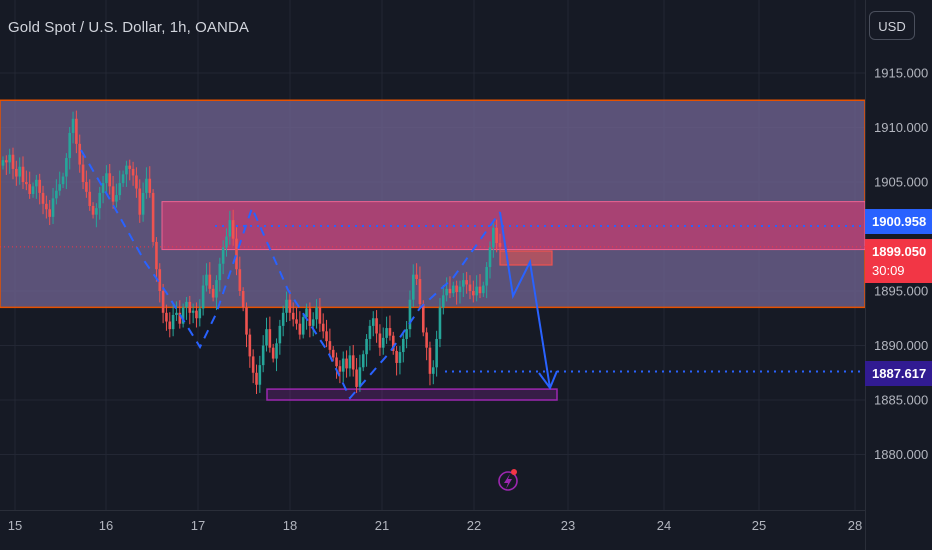 The height and width of the screenshot is (550, 932). Describe the element at coordinates (526, 258) in the screenshot. I see `entry-box` at that location.